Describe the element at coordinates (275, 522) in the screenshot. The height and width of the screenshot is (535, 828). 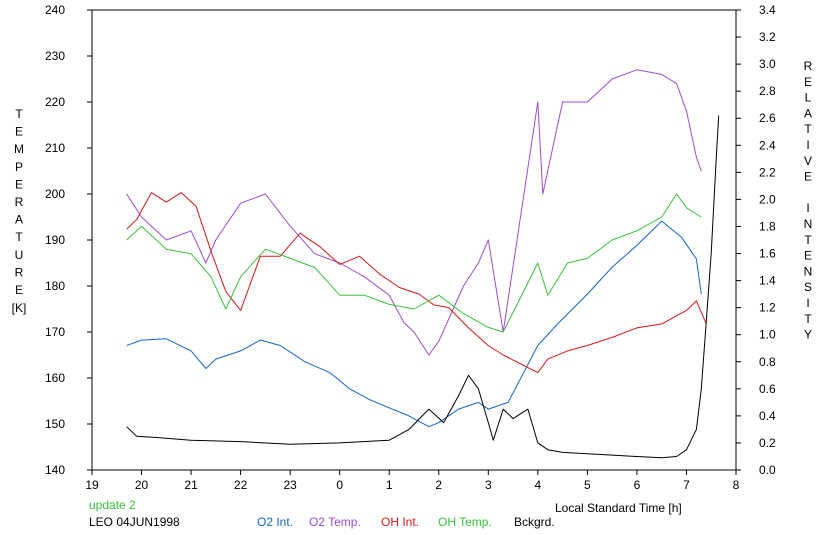
I see `legend-item: O2 Int.` at that location.